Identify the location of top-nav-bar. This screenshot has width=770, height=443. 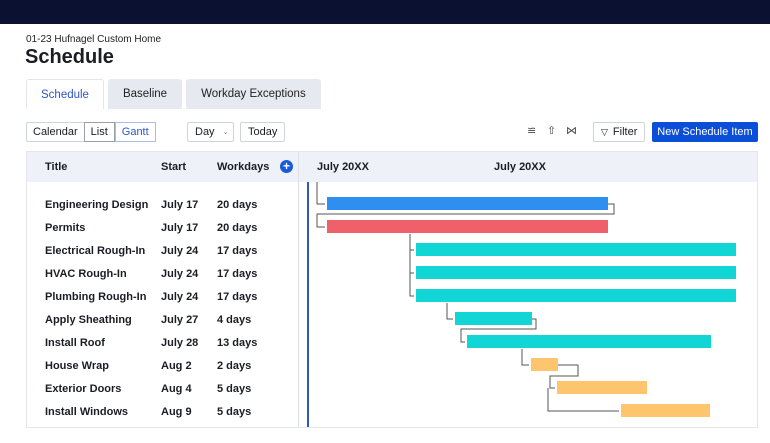
(385, 12).